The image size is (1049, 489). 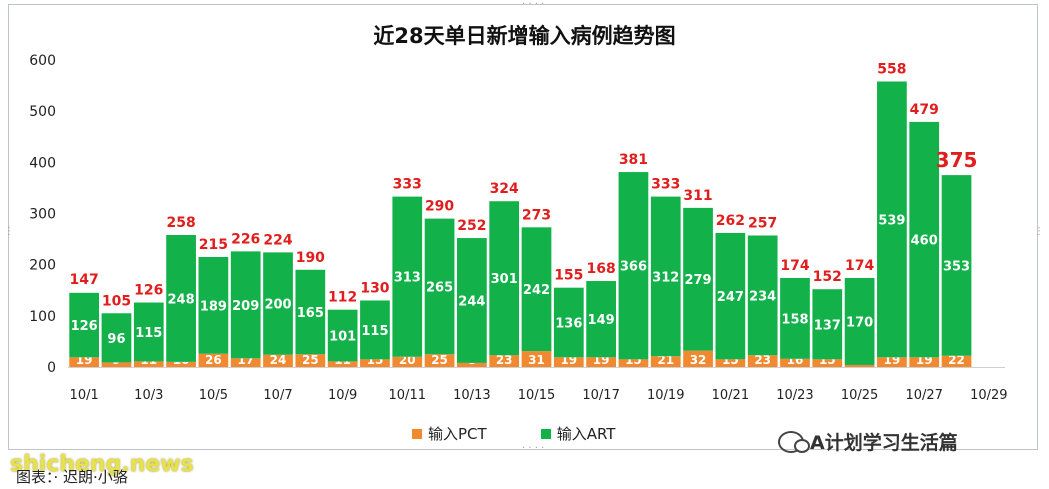 I want to click on data-label-total: 273, so click(x=536, y=215).